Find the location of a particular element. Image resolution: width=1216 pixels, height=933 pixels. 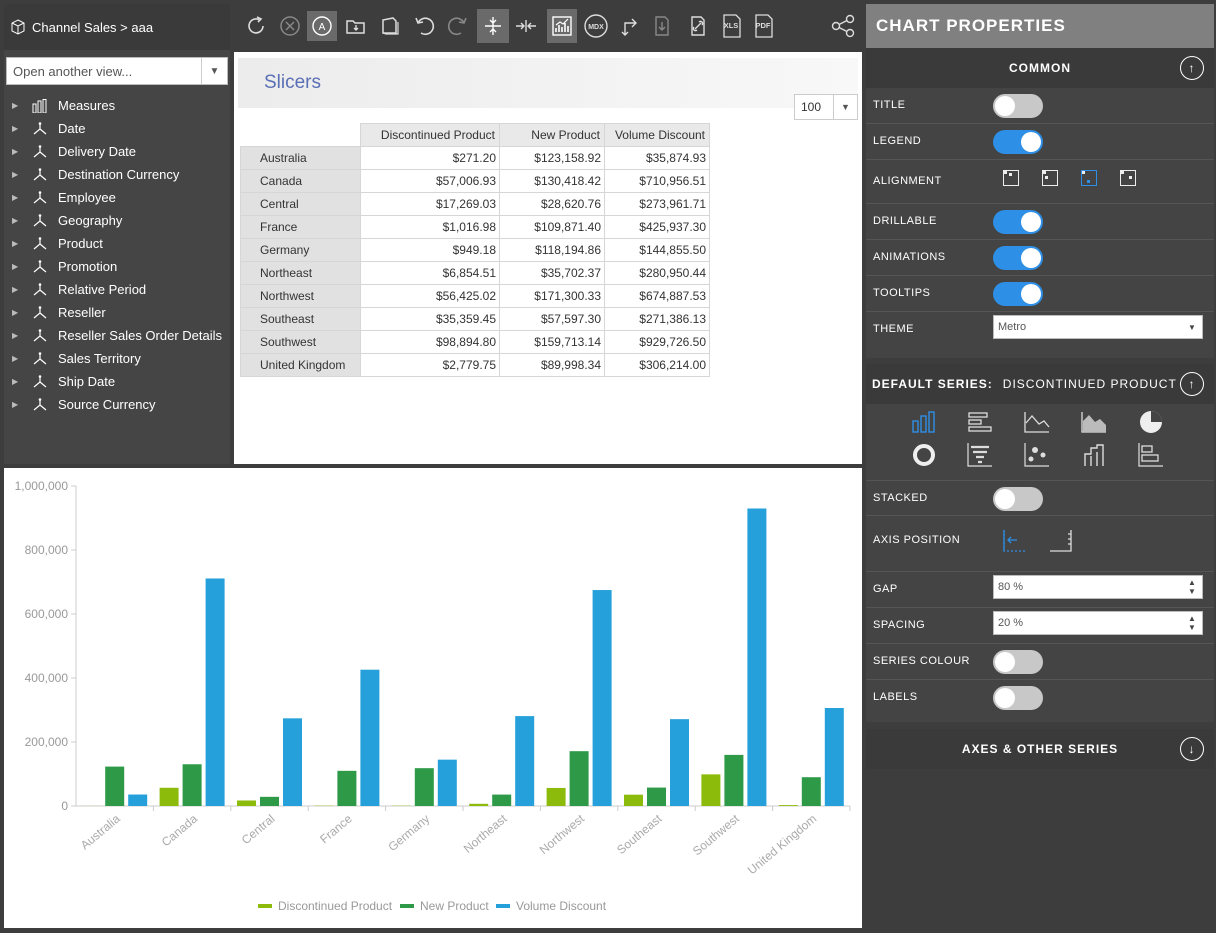

table-cell: $425,937.30 is located at coordinates (657, 227).